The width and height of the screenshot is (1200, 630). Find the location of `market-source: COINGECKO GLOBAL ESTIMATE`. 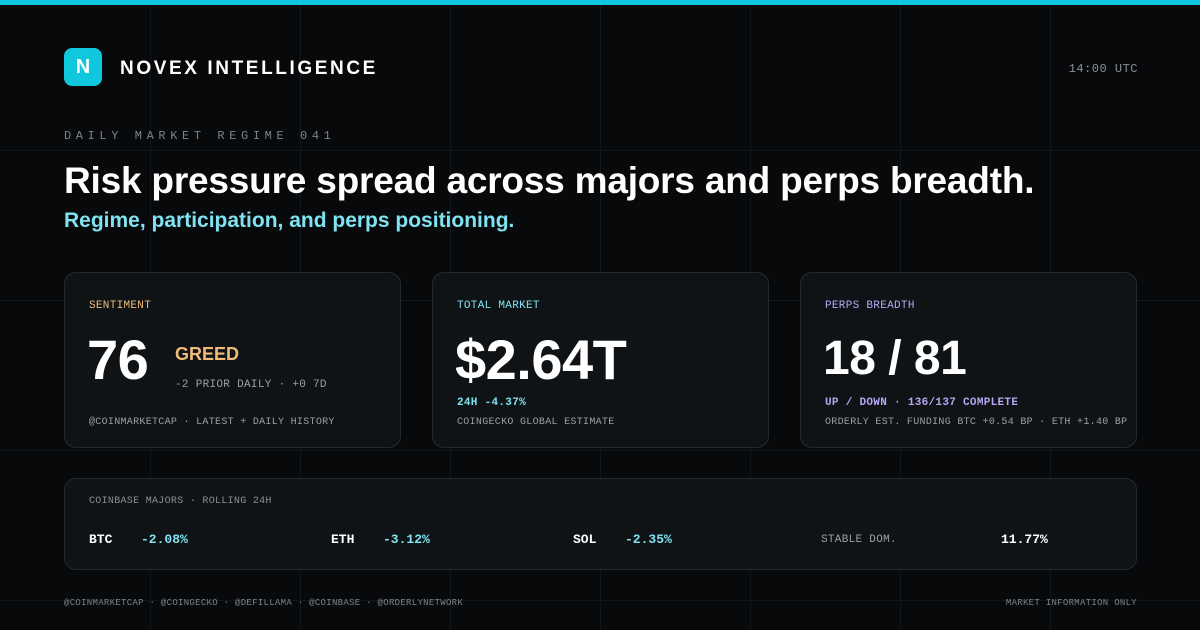

market-source: COINGECKO GLOBAL ESTIMATE is located at coordinates (536, 422).